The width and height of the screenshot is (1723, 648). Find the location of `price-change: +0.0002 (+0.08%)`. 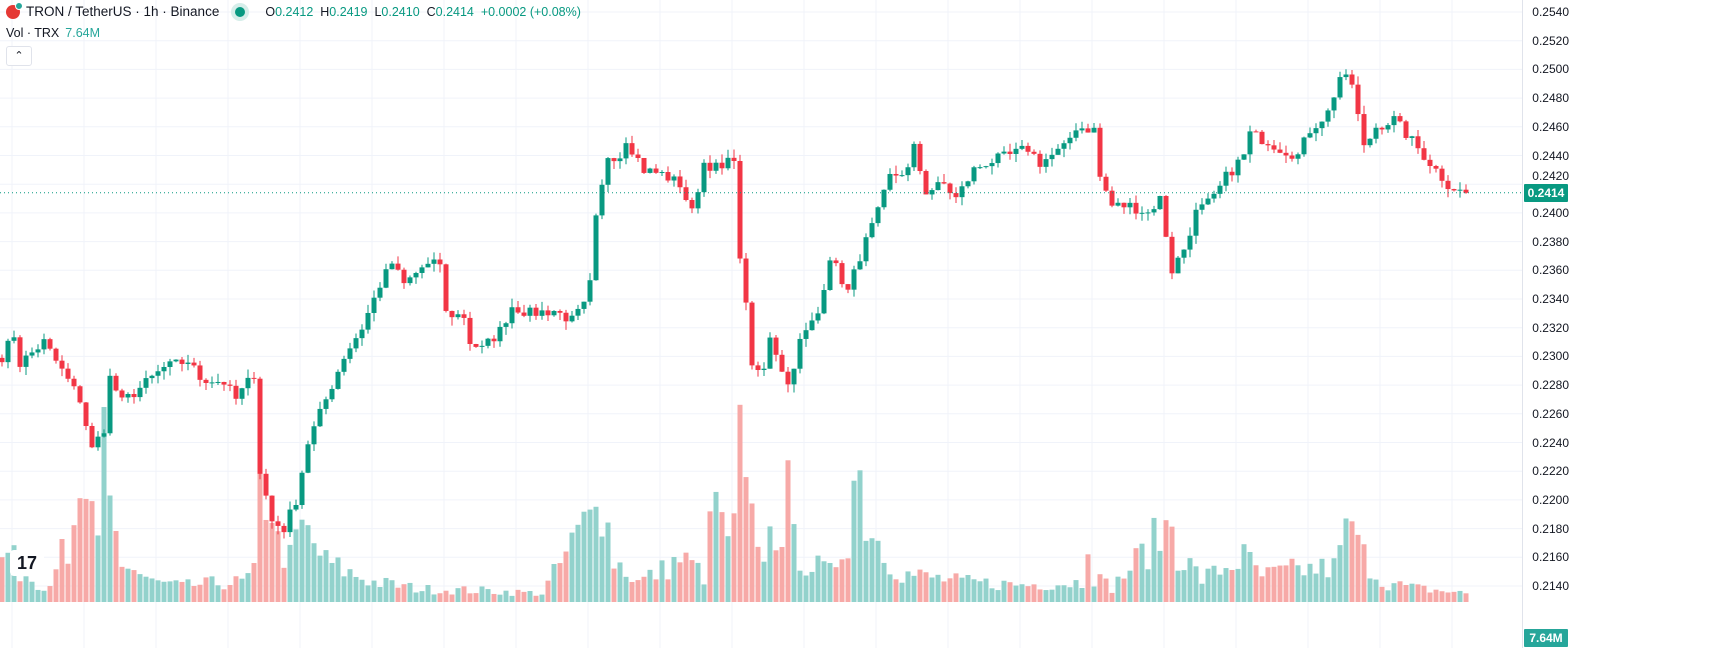

price-change: +0.0002 (+0.08%) is located at coordinates (530, 11).